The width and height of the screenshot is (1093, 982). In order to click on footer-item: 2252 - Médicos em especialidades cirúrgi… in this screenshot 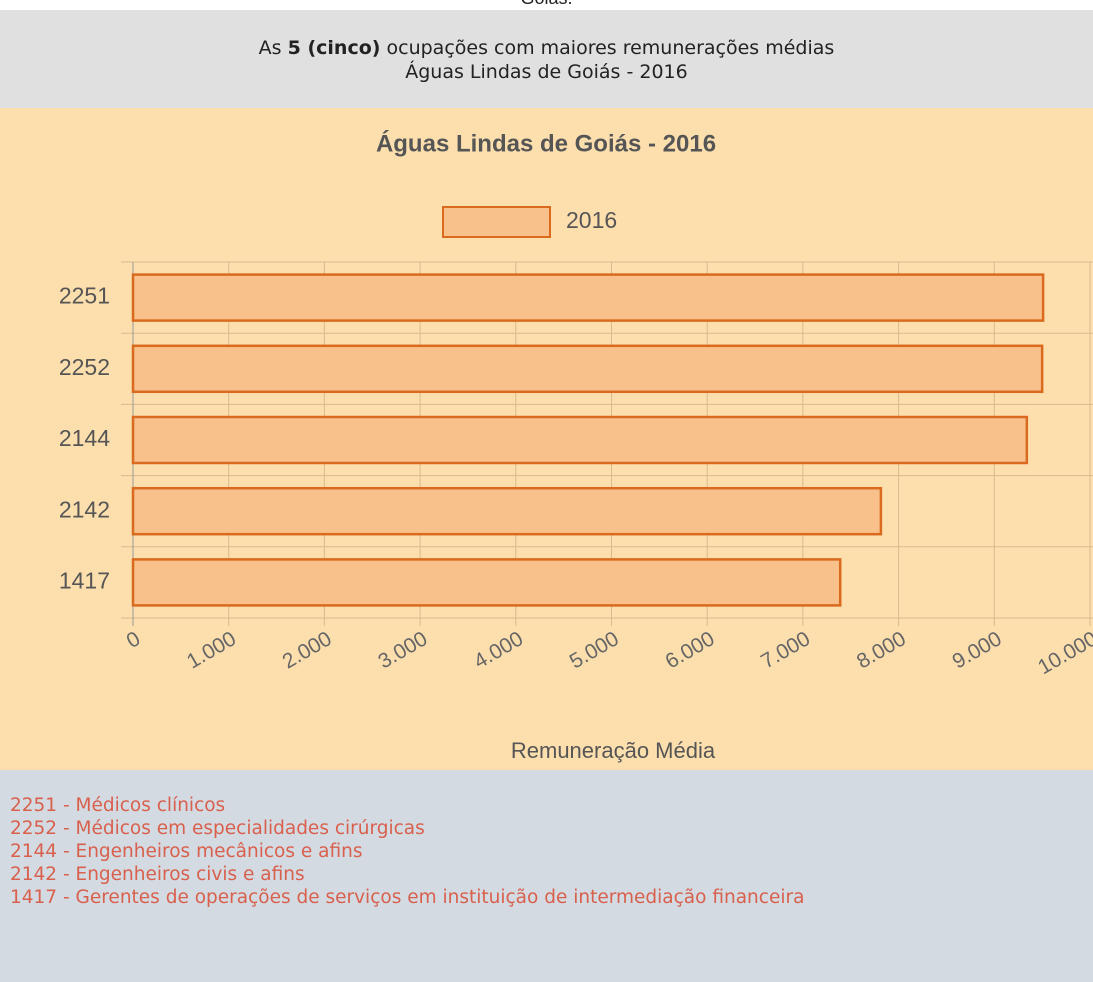, I will do `click(217, 828)`.